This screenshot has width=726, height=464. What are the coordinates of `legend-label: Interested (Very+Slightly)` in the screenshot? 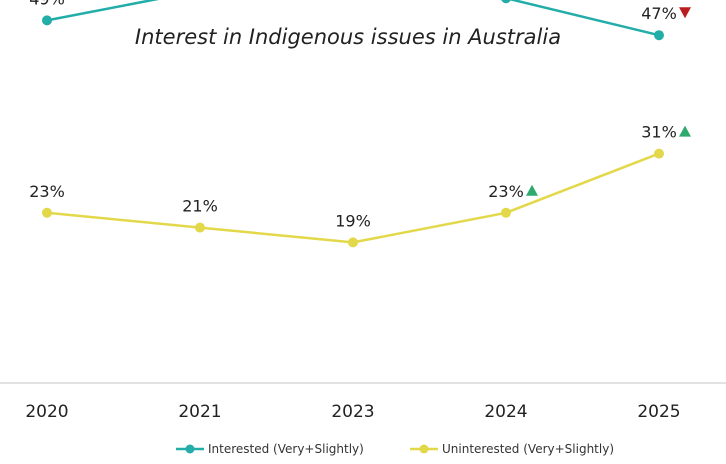 It's located at (286, 449).